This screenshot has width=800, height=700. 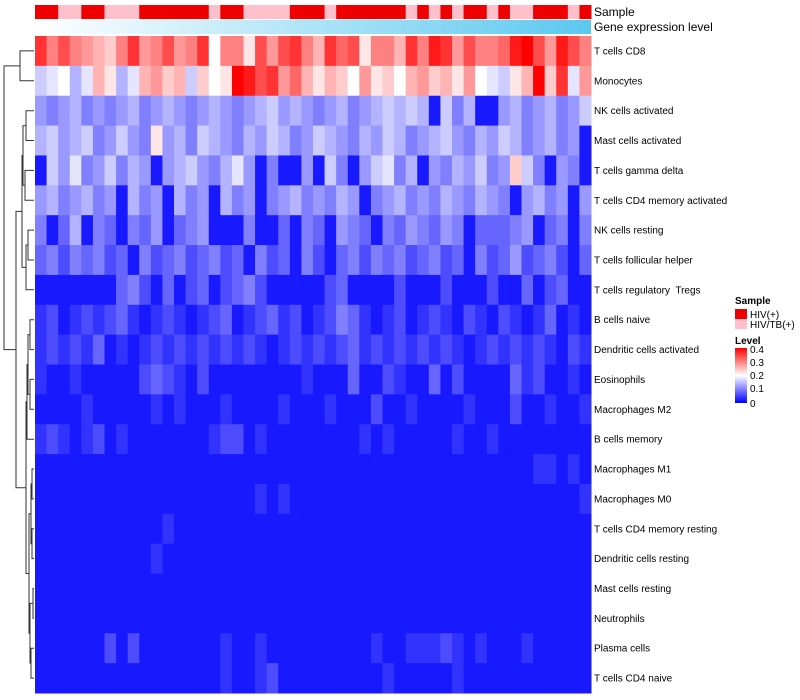 I want to click on row-label: B cells memory, so click(x=628, y=440).